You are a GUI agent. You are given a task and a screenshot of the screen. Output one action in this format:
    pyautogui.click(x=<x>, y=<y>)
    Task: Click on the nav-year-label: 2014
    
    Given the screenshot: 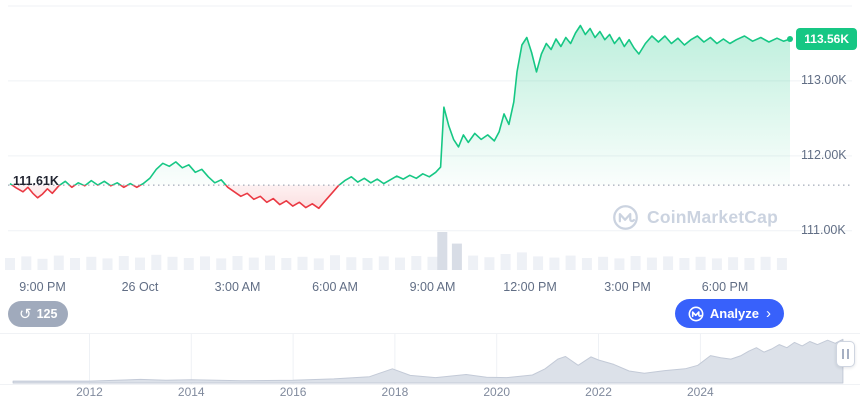 What is the action you would take?
    pyautogui.click(x=191, y=392)
    